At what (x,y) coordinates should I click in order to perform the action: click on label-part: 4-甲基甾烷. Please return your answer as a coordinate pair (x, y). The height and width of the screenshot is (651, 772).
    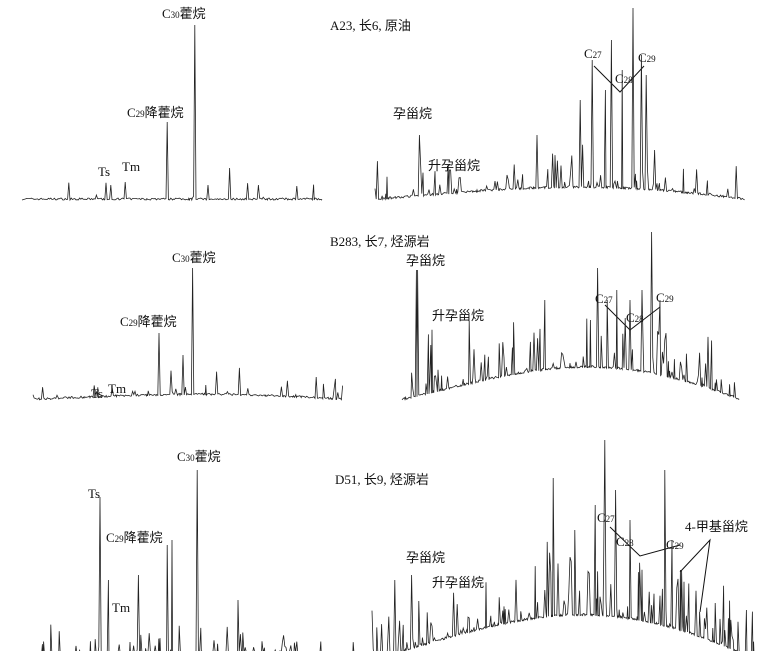
    Looking at the image, I should click on (716, 526).